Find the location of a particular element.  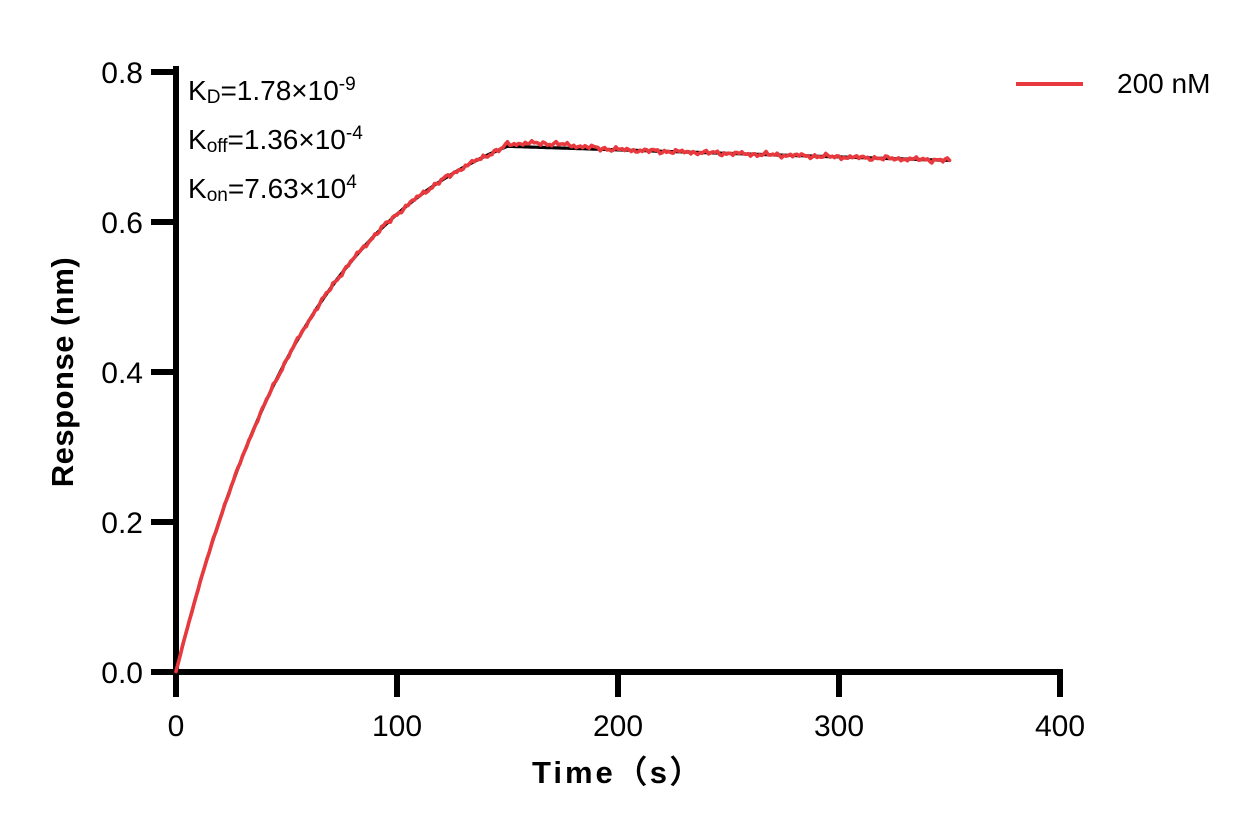

koff-exponent: -4 is located at coordinates (354, 133).